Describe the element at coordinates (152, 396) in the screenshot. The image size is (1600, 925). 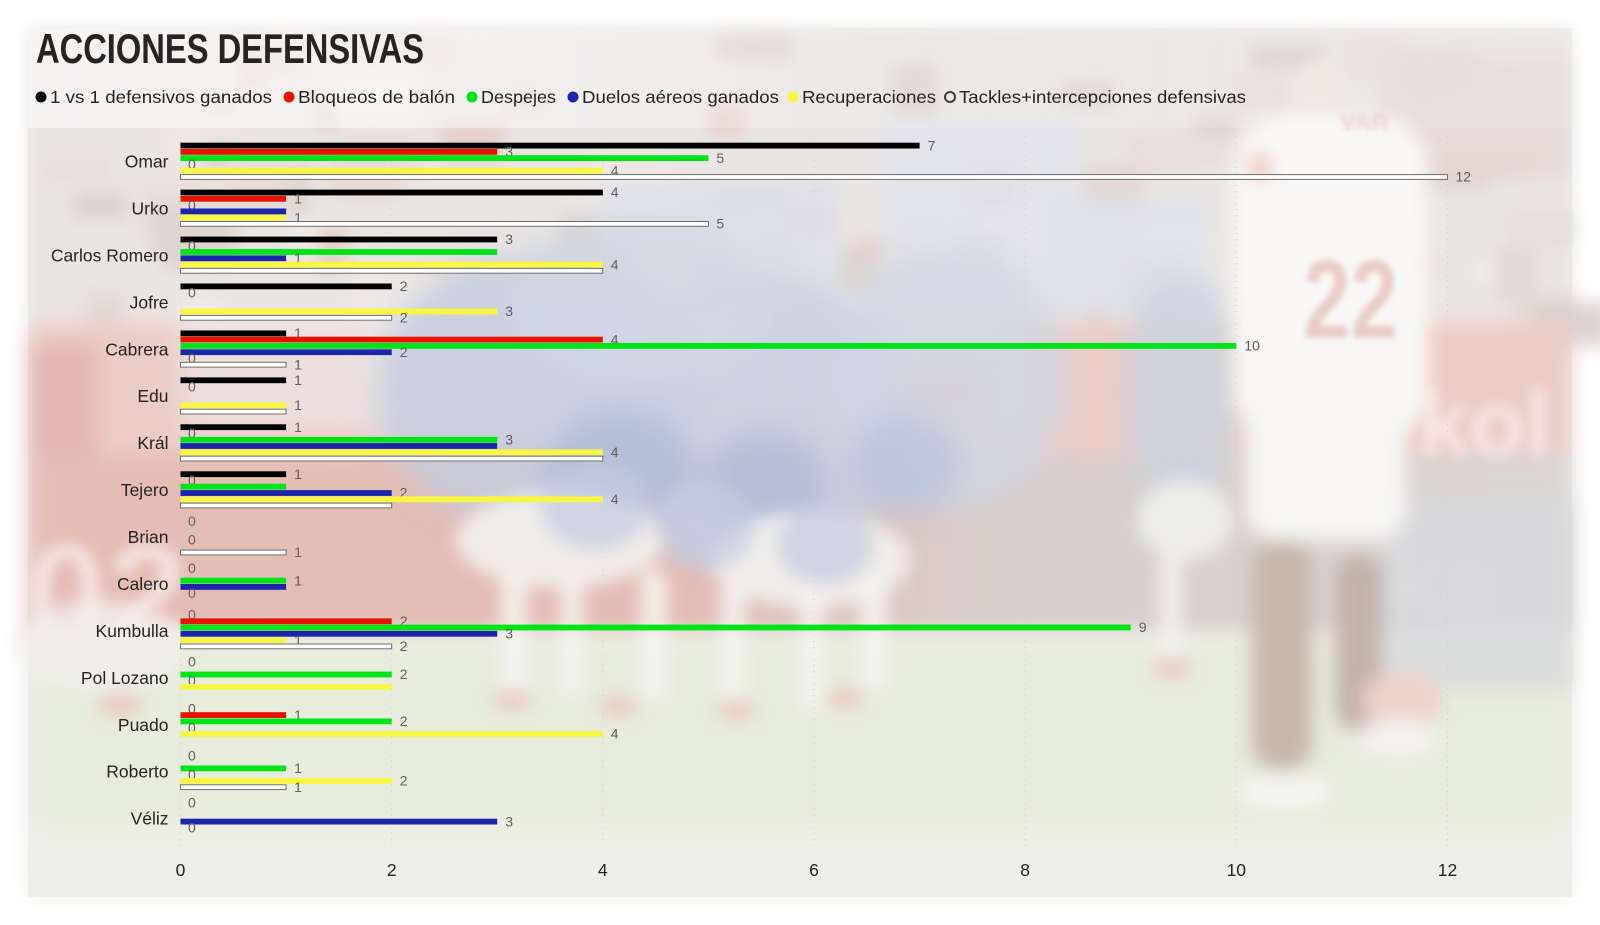
I see `svg-text: Edu` at that location.